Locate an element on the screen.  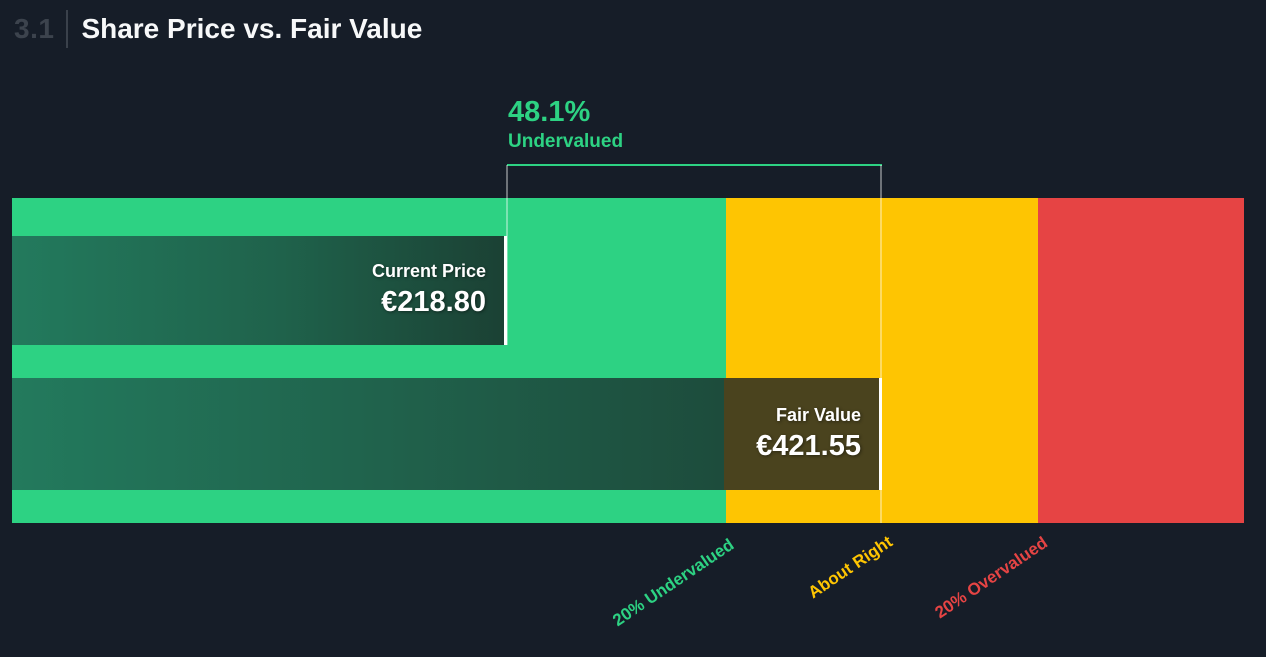
chart-header: 3.1 Share Price vs. Fair Value is located at coordinates (218, 29).